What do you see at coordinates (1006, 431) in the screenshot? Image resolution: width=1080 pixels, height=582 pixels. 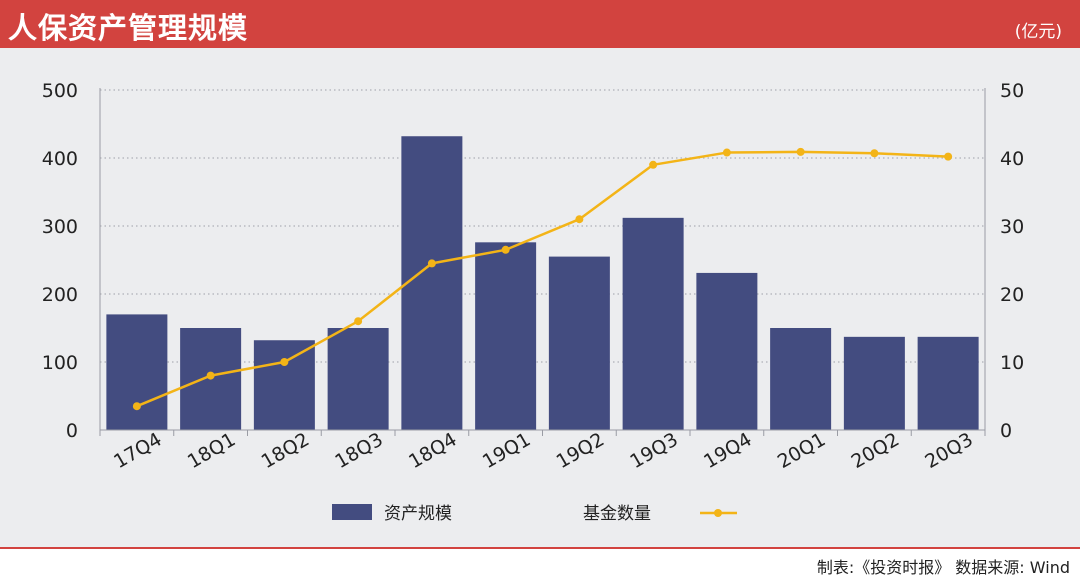 I see `right-tick-label: 0` at bounding box center [1006, 431].